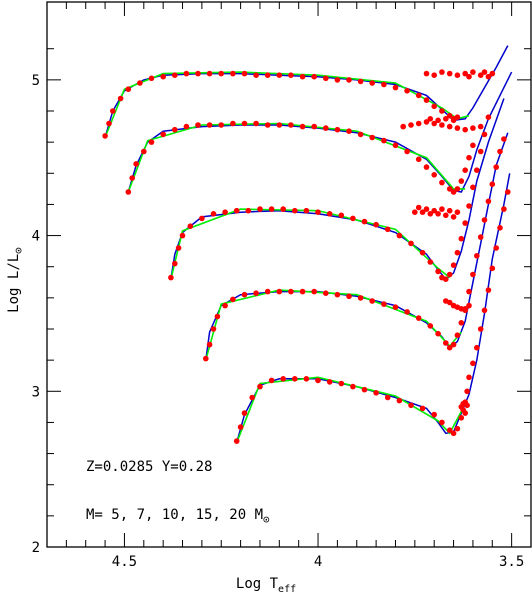 The width and height of the screenshot is (532, 595). I want to click on y-tick-label: 3, so click(36, 392).